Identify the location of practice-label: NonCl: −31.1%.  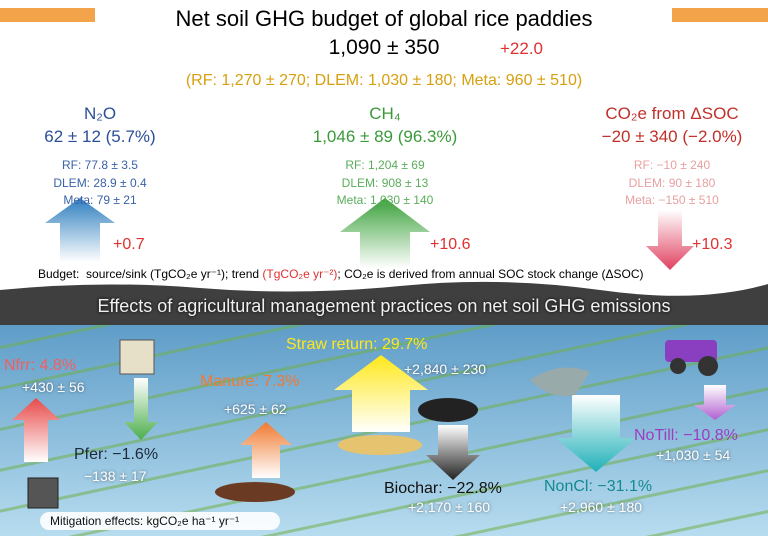
(598, 486).